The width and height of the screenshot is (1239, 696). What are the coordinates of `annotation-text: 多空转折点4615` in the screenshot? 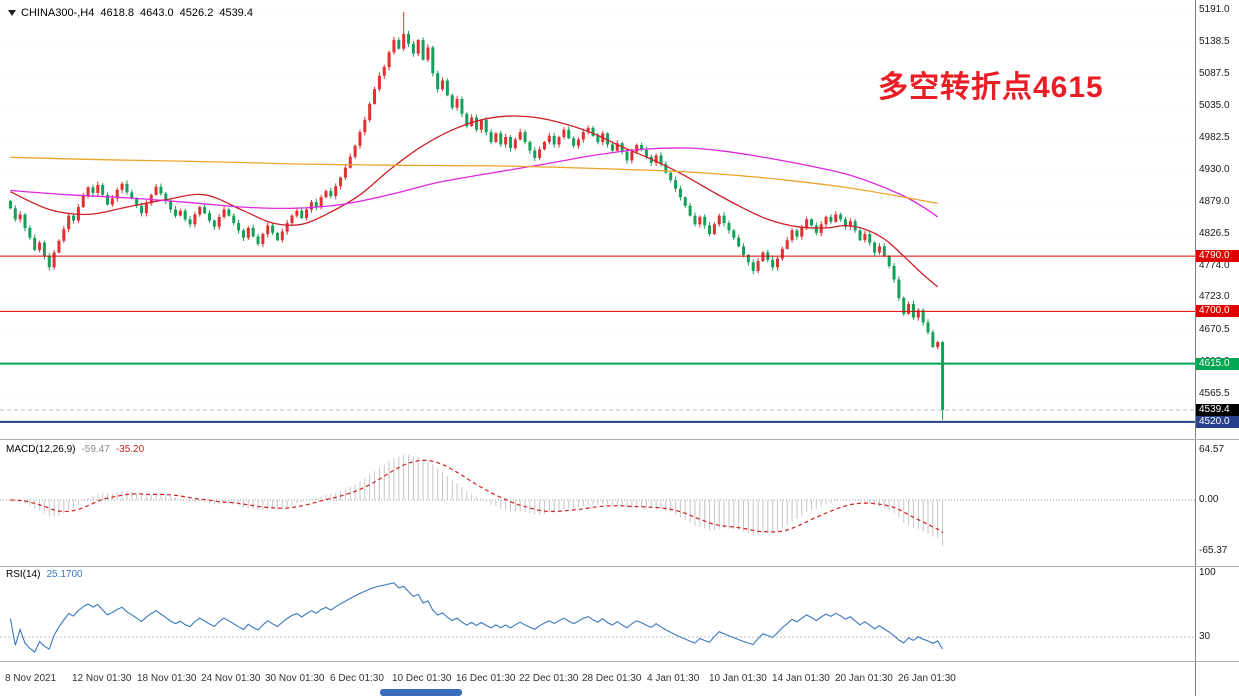 It's located at (991, 87).